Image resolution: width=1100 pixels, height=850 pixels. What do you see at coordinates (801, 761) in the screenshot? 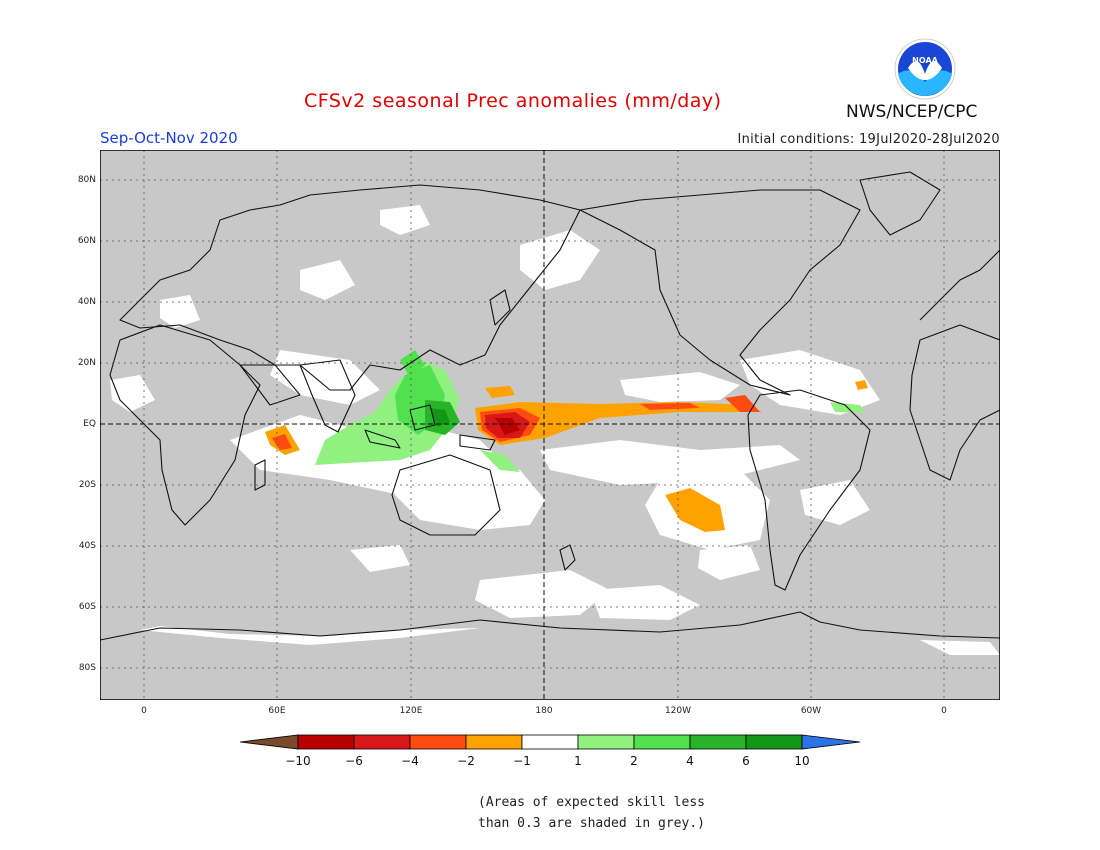
I see `legend-label: 10` at bounding box center [801, 761].